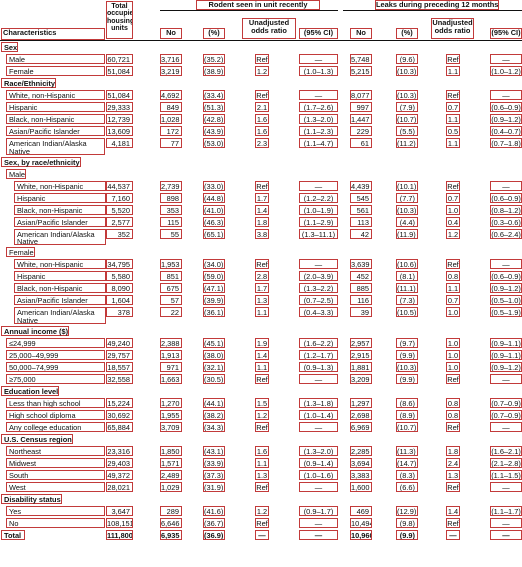 Image resolution: width=522 pixels, height=567 pixels. I want to click on cell-r-pct: (44.8), so click(214, 197).